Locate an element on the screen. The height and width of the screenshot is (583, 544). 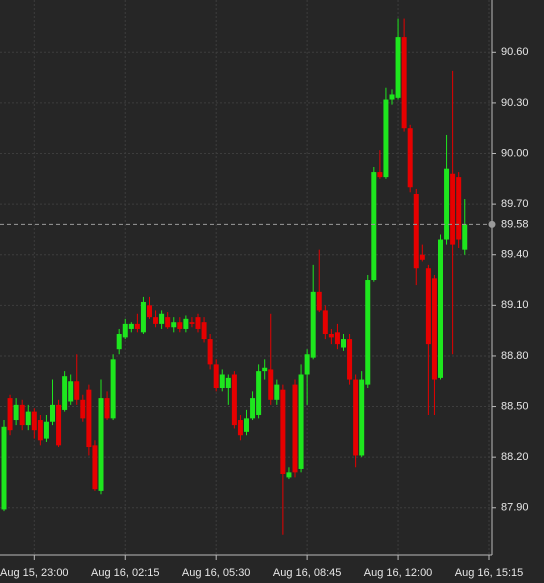
last-price-marker is located at coordinates (492, 224).